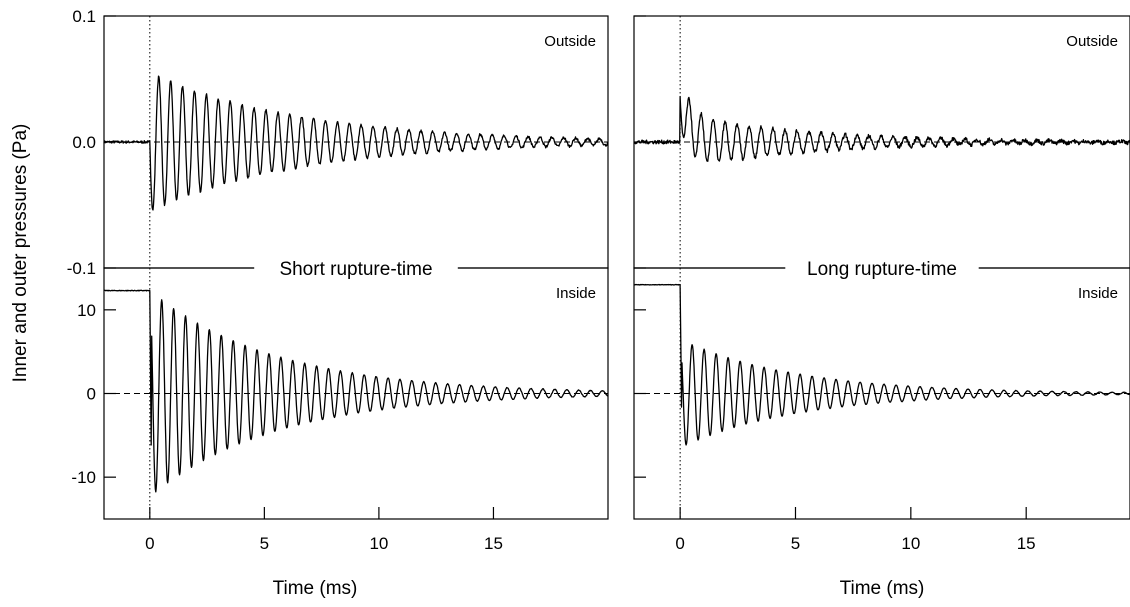 This screenshot has height=607, width=1130. What do you see at coordinates (882, 588) in the screenshot?
I see `x-axis-title-right: Time (ms)` at bounding box center [882, 588].